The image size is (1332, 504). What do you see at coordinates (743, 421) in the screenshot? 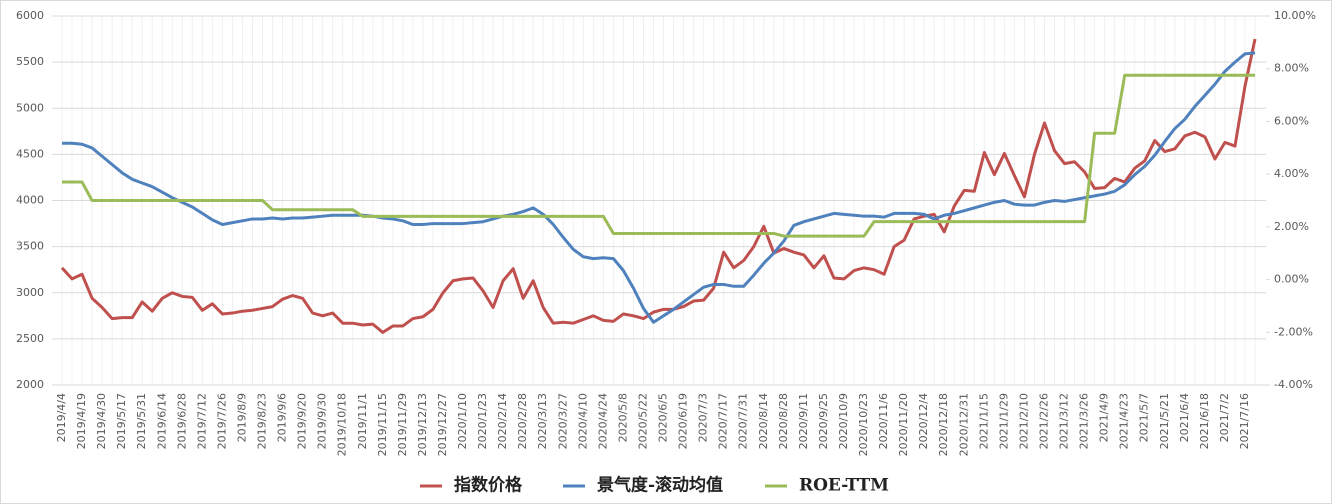
I see `x-tick-label: 2020/7/31` at bounding box center [743, 421].